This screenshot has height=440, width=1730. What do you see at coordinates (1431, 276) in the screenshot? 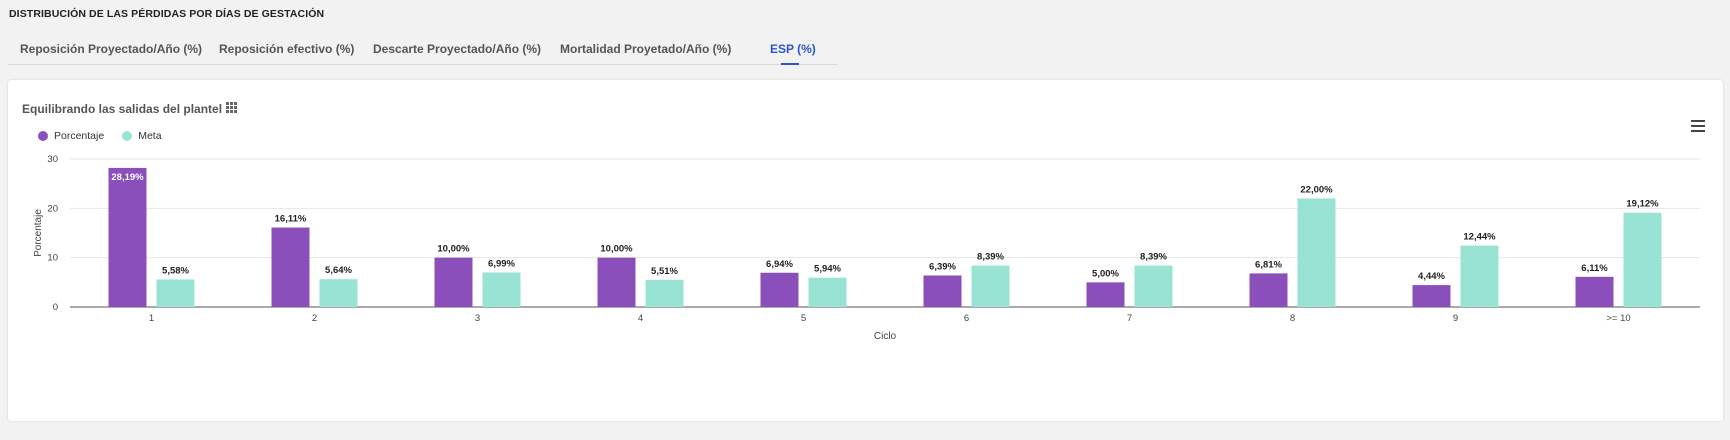
I see `data-label: 4,44%` at bounding box center [1431, 276].